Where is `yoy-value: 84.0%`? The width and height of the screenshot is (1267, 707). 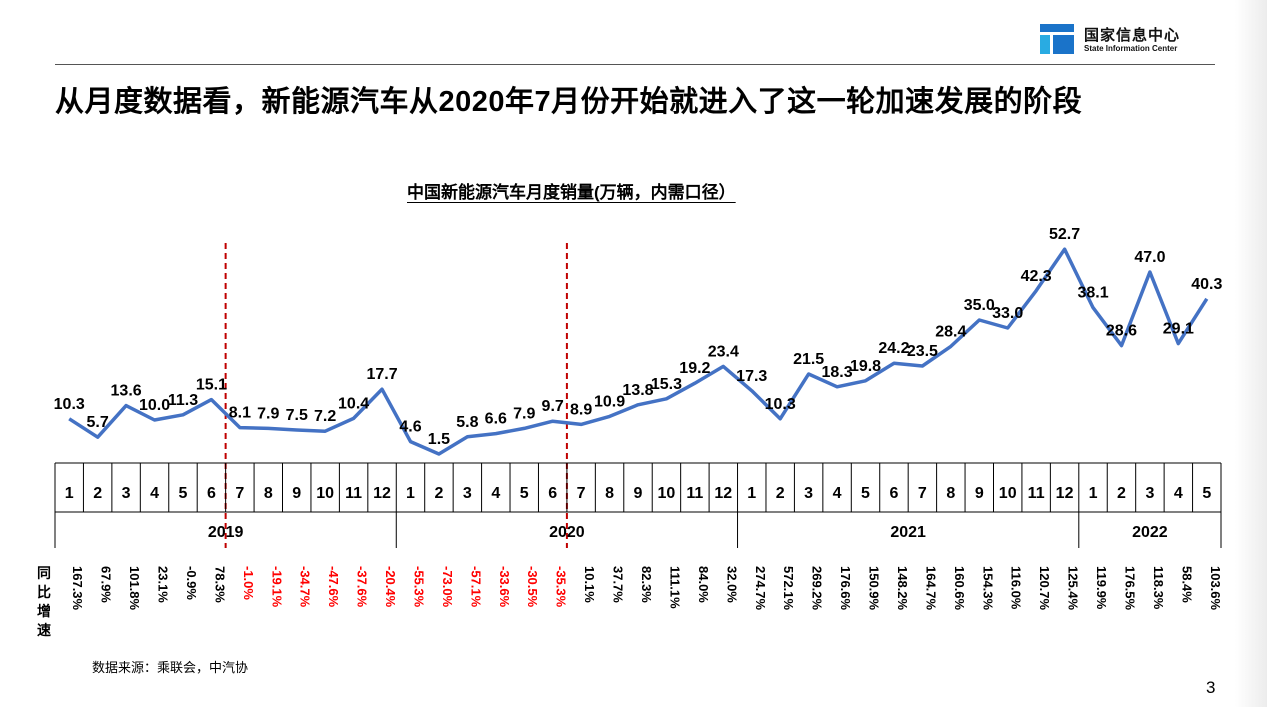 yoy-value: 84.0% is located at coordinates (703, 584).